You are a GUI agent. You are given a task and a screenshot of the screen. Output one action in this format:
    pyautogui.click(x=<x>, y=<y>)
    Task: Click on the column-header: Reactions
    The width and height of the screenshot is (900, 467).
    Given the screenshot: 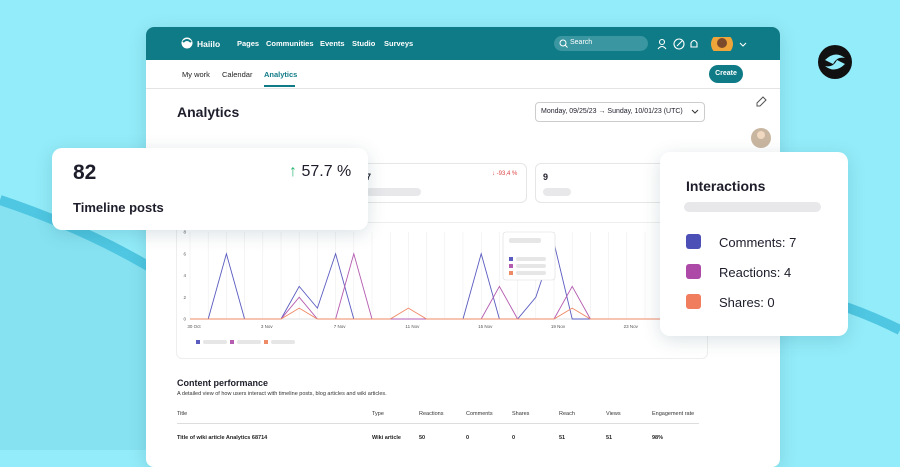 What is the action you would take?
    pyautogui.click(x=431, y=414)
    